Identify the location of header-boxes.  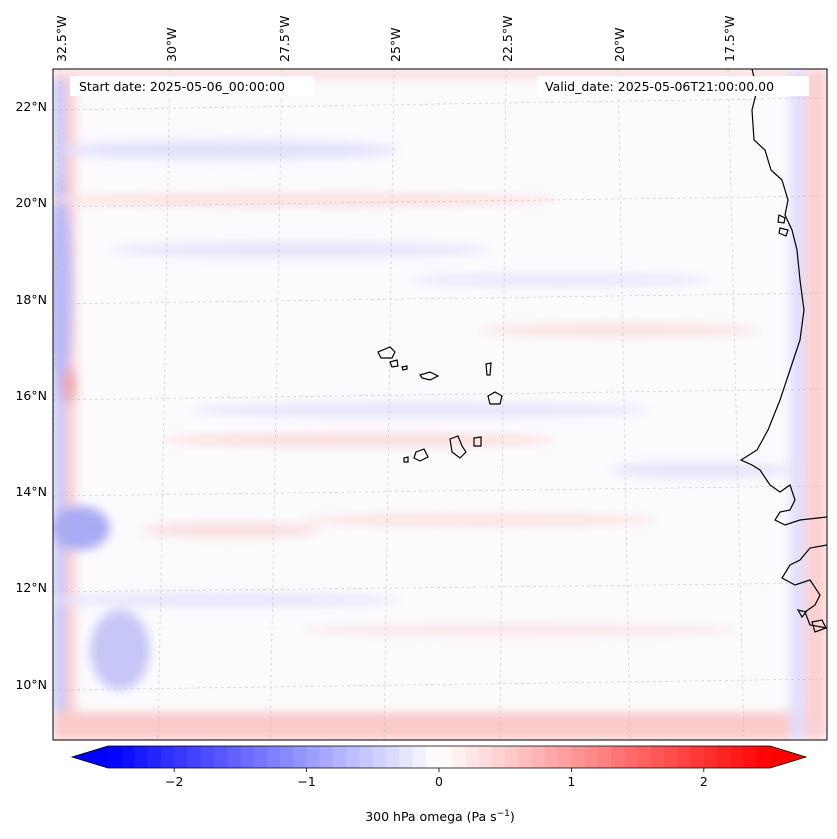
(439, 86).